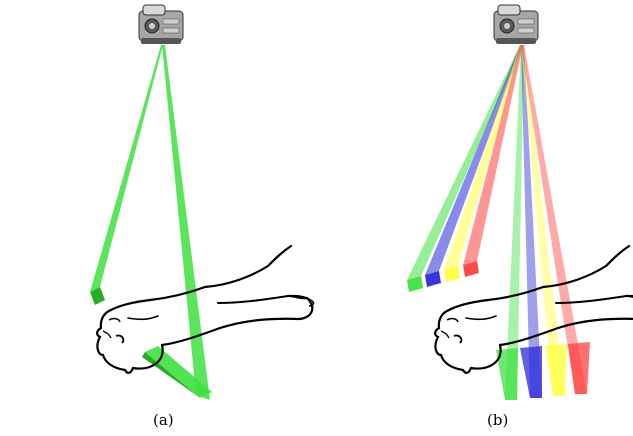  Describe the element at coordinates (163, 420) in the screenshot. I see `panel-caption-a: (a)` at that location.